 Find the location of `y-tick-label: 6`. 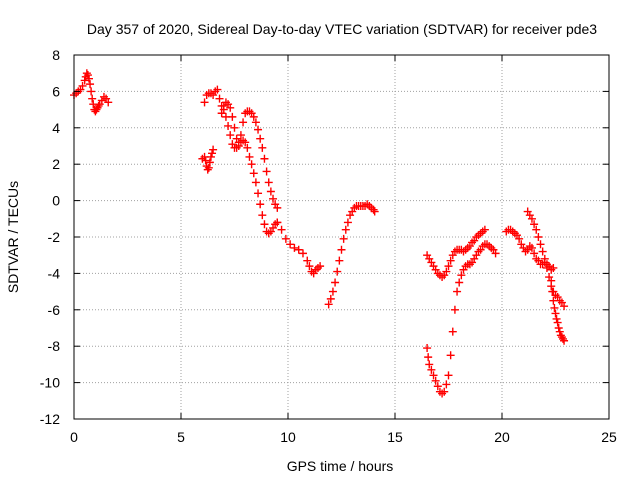

y-tick-label: 6 is located at coordinates (56, 91).